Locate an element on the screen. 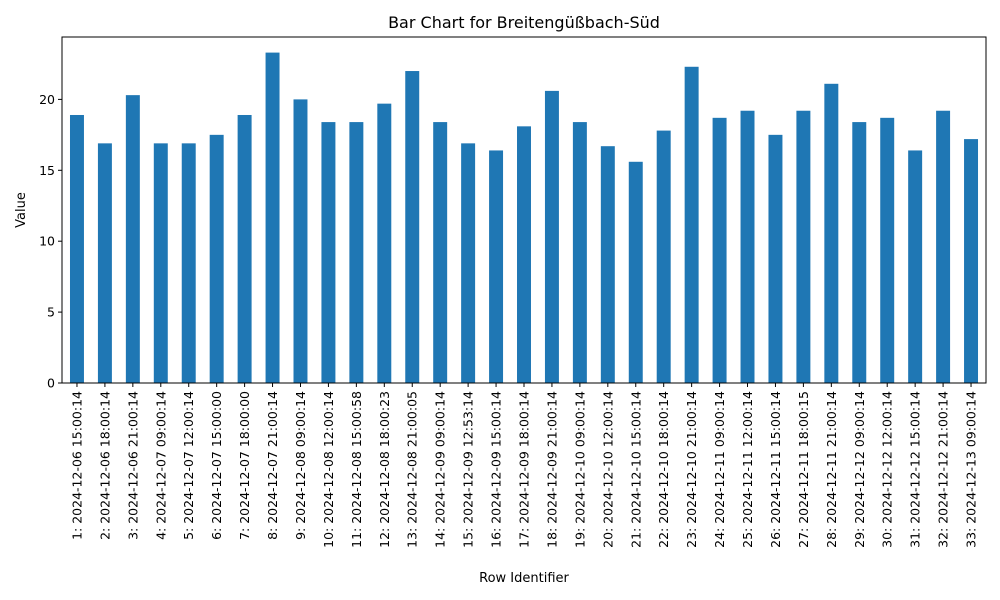 This screenshot has height=600, width=1000. x-tick-label: 14: 2024-12-09 09:00:14 is located at coordinates (440, 469).